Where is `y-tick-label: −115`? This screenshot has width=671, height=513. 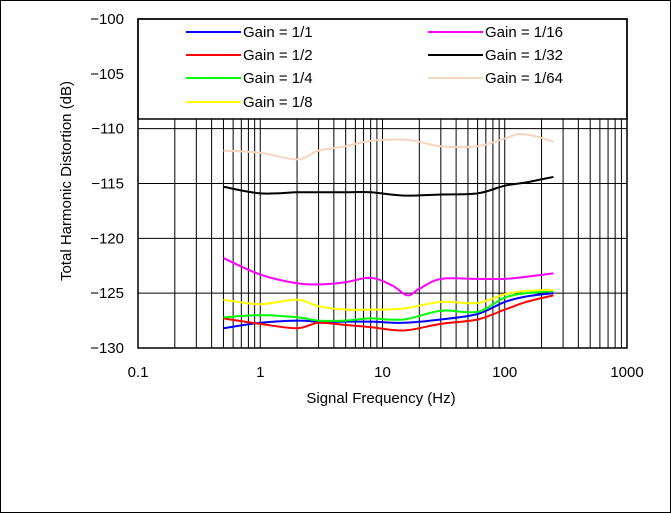 y-tick-label: −115 is located at coordinates (107, 184).